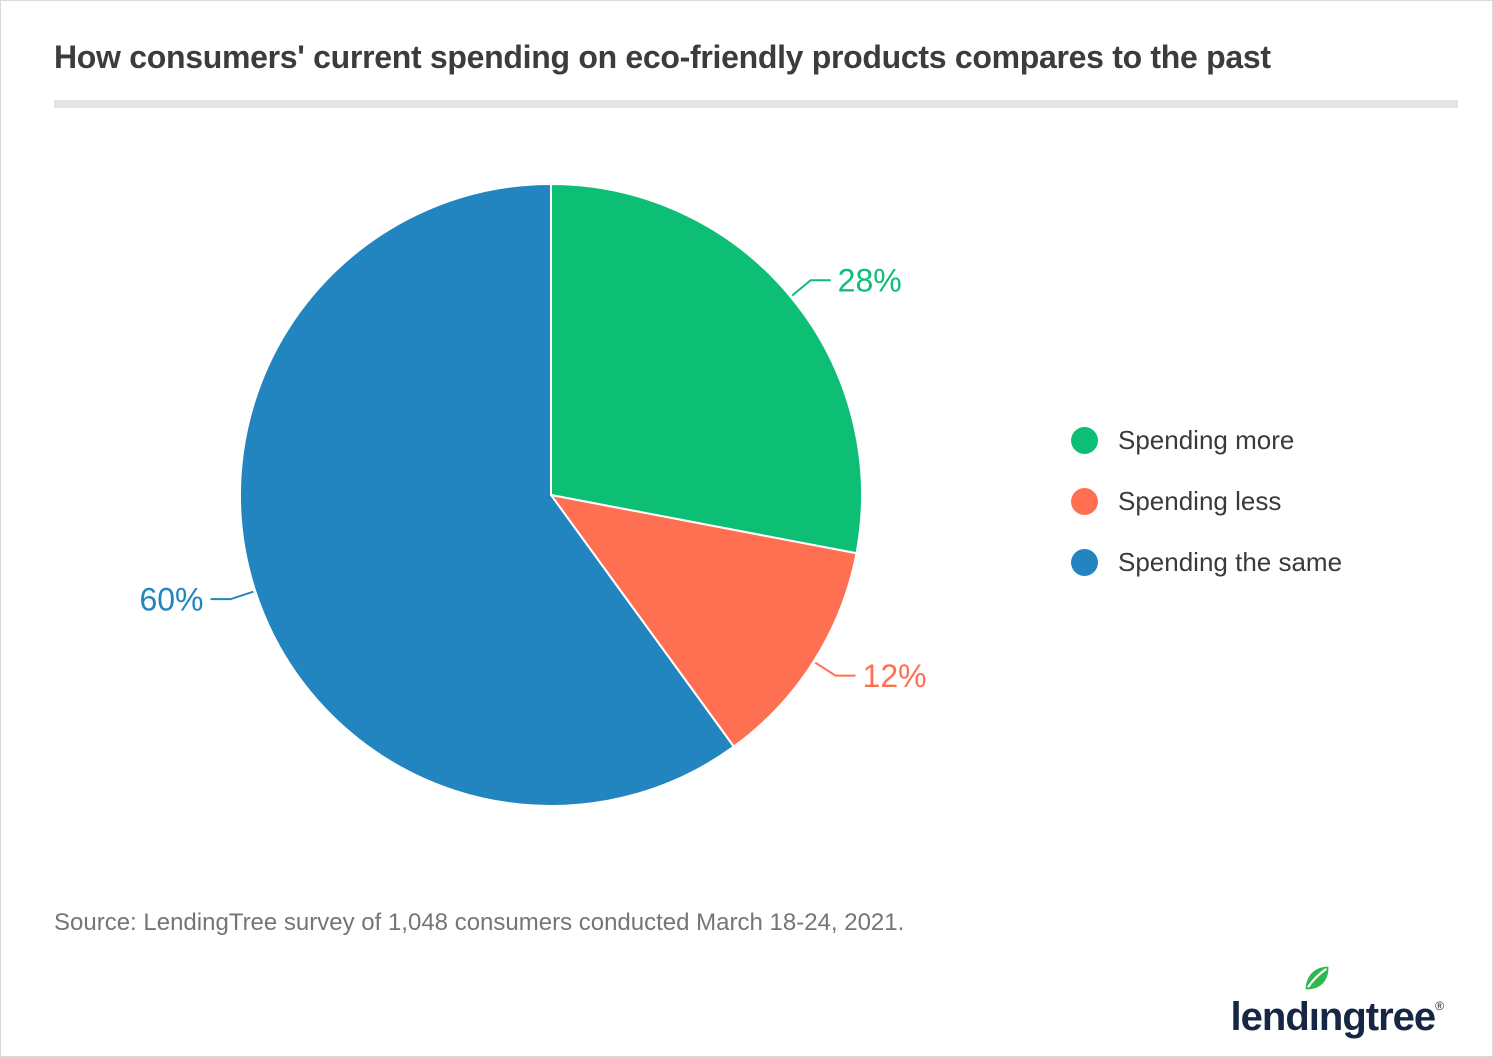  Describe the element at coordinates (1439, 1005) in the screenshot. I see `registered-mark: ®` at that location.